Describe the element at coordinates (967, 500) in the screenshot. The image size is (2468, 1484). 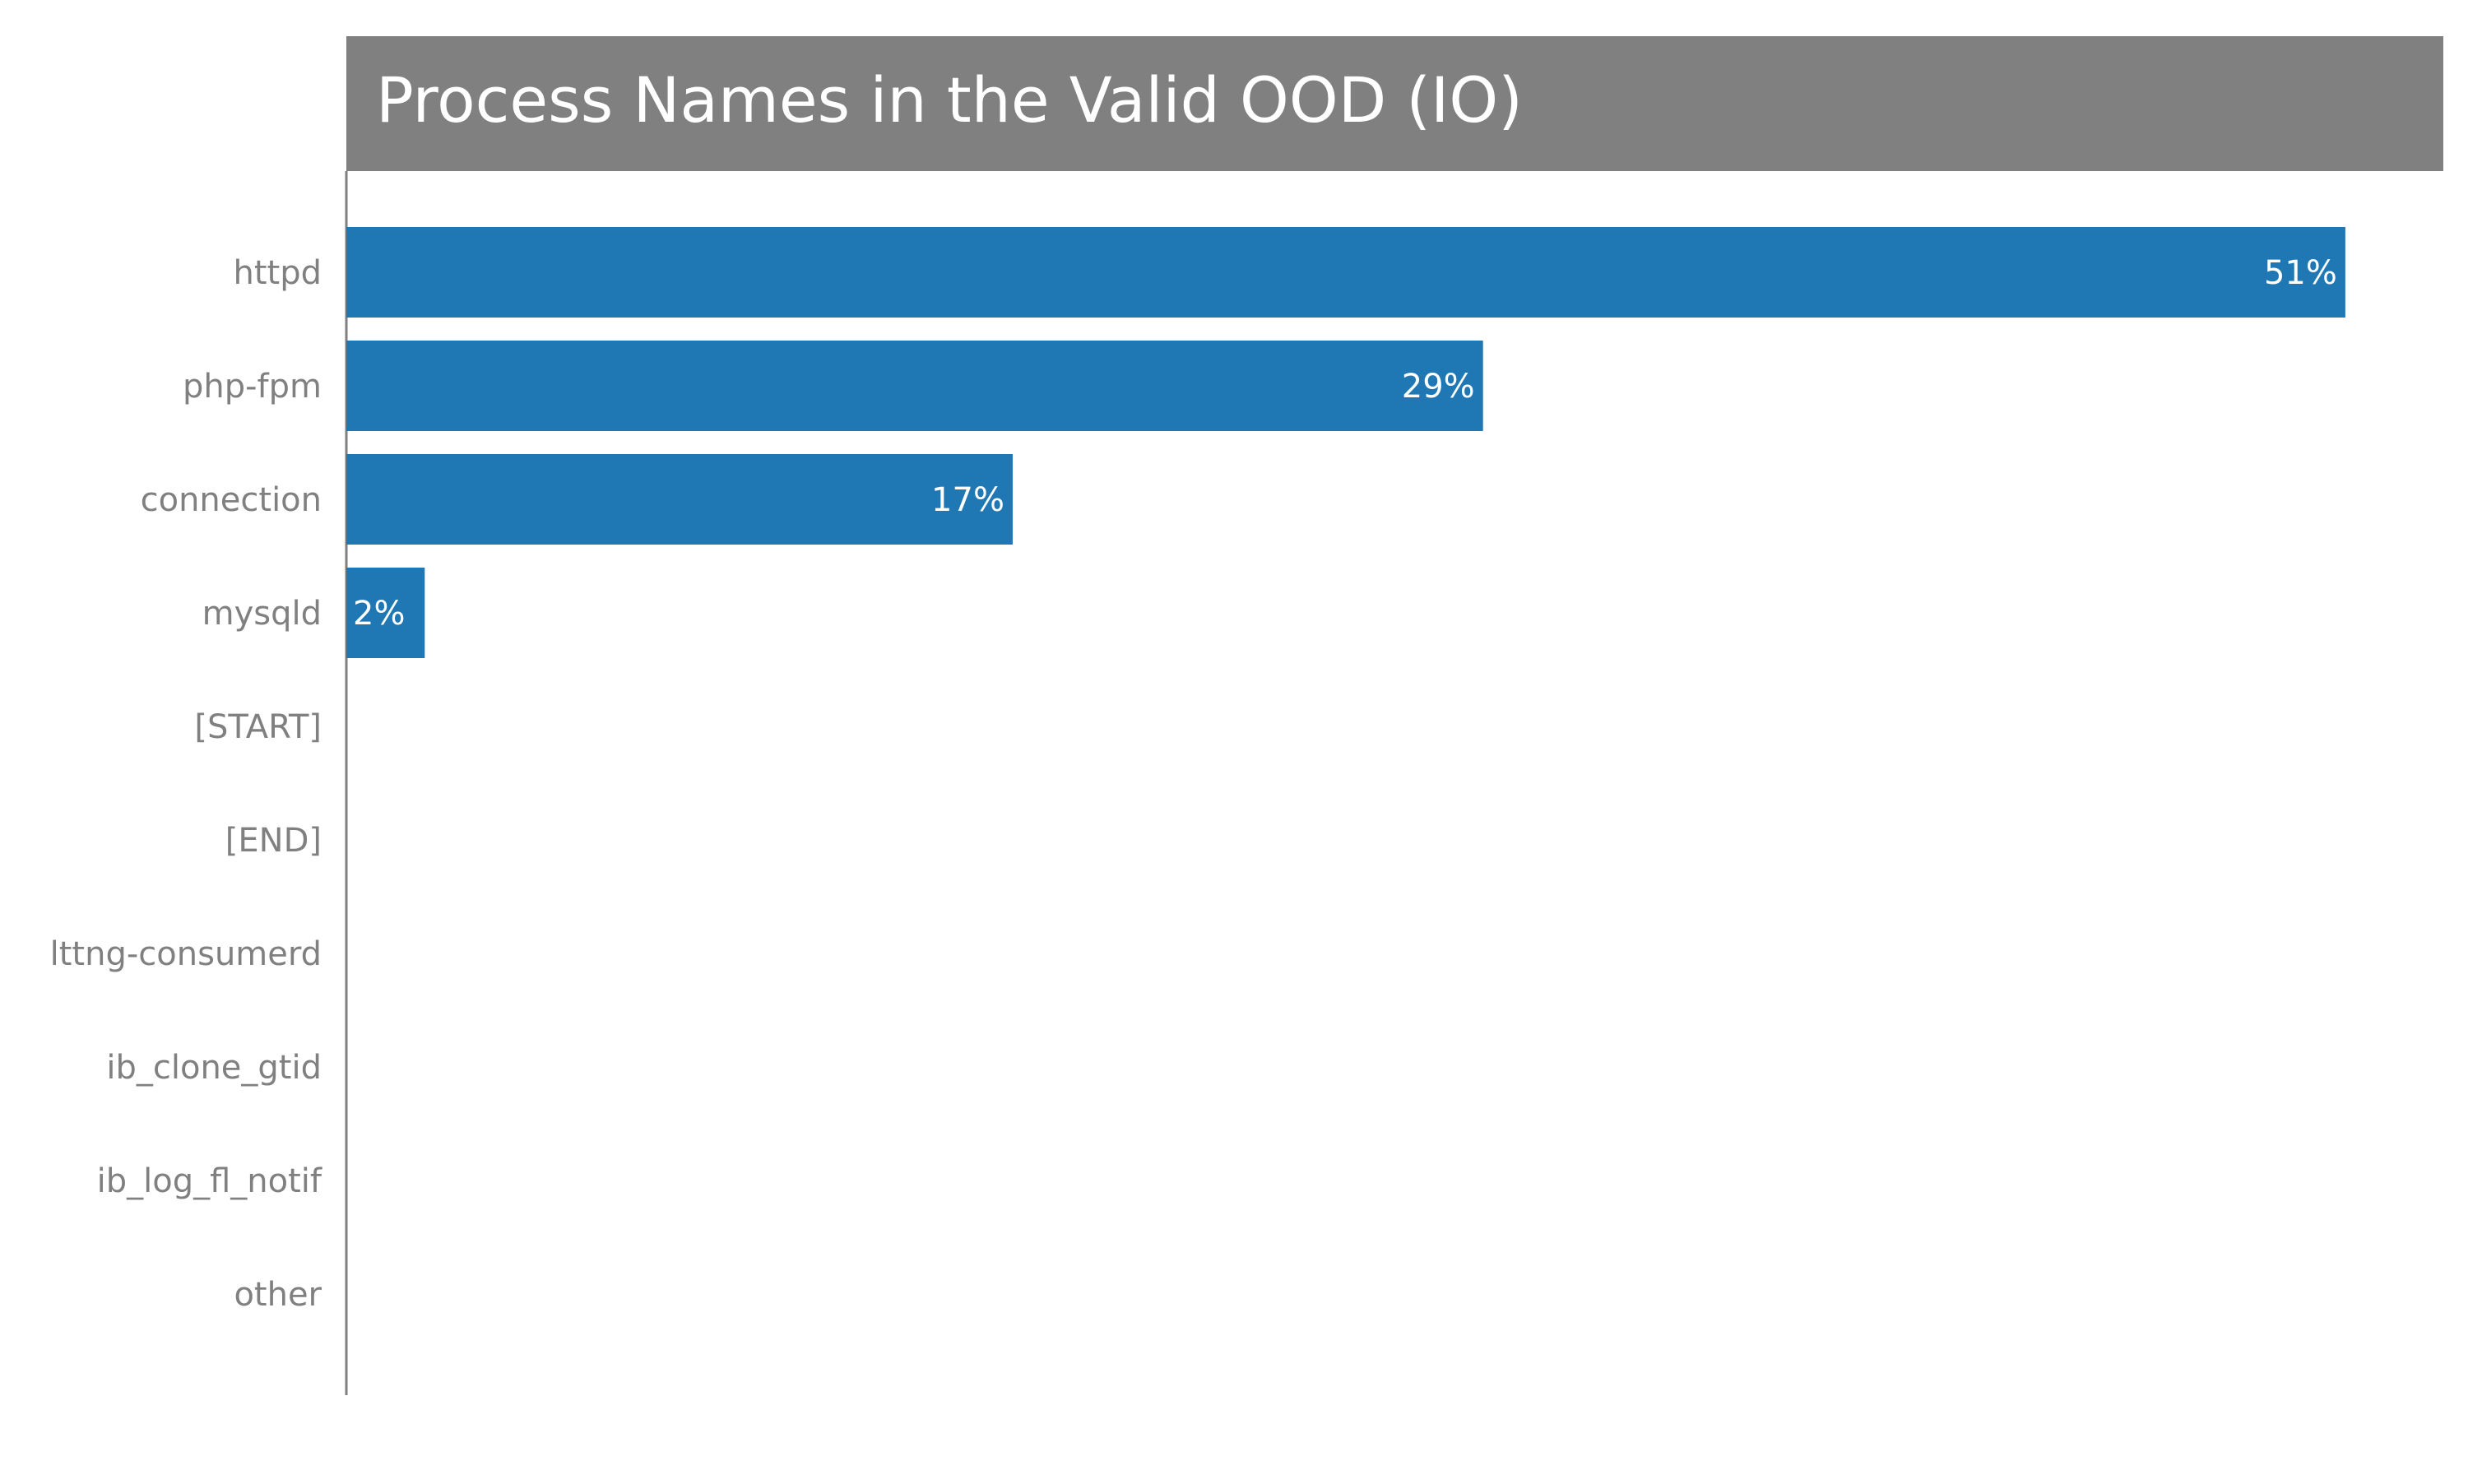
I see `bar-value-label: 17%` at that location.